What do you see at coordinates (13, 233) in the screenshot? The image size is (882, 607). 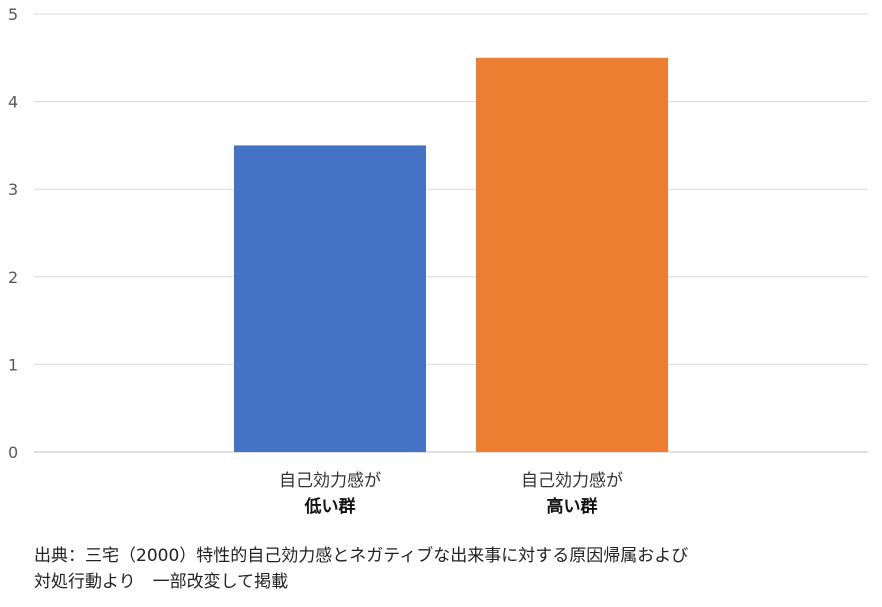 I see `y-axis-tick-labels: 0 1 2 3 4 5` at bounding box center [13, 233].